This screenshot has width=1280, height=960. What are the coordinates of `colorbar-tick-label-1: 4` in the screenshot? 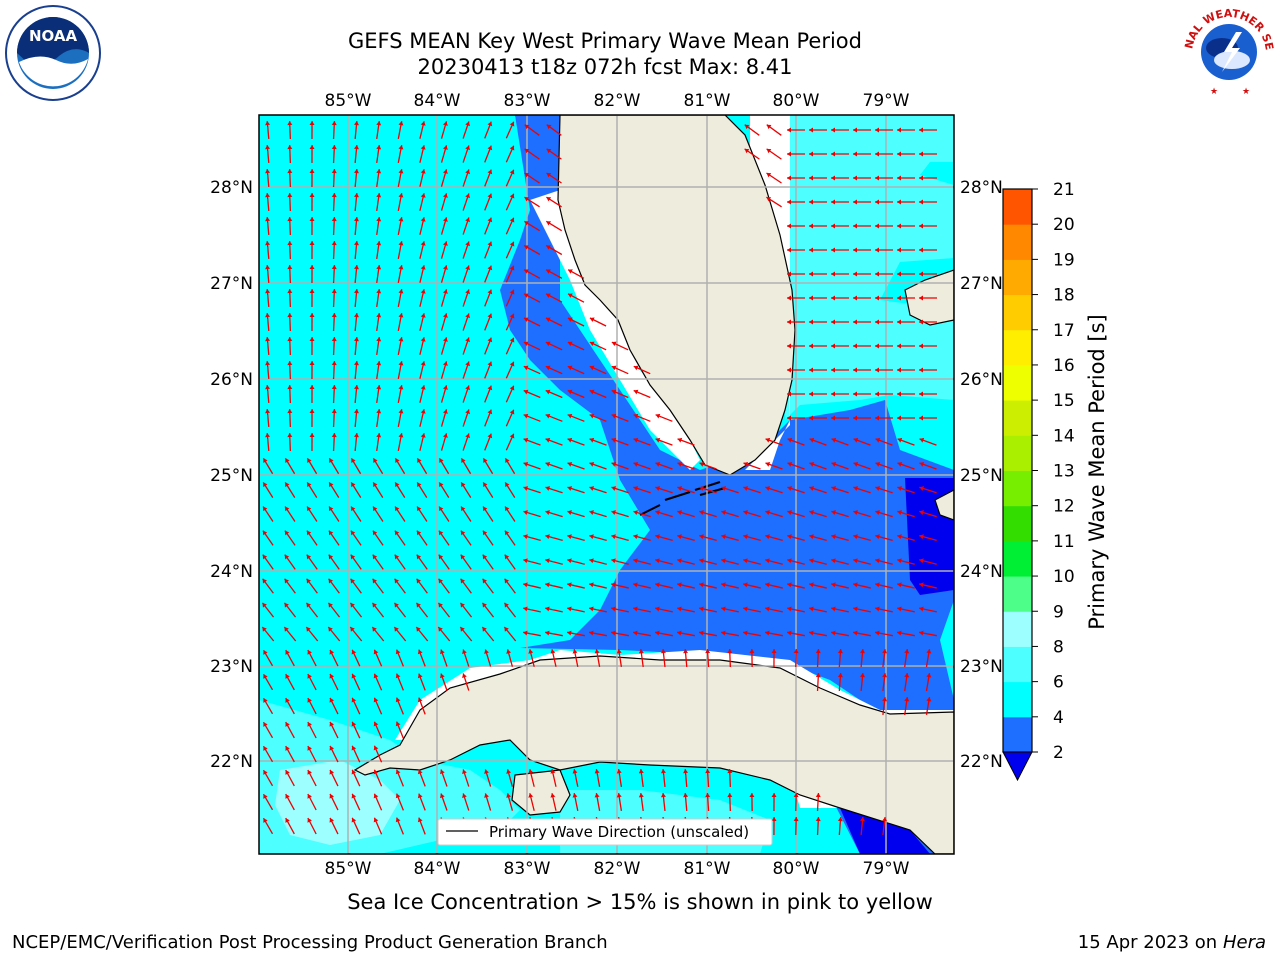 It's located at (1058, 718).